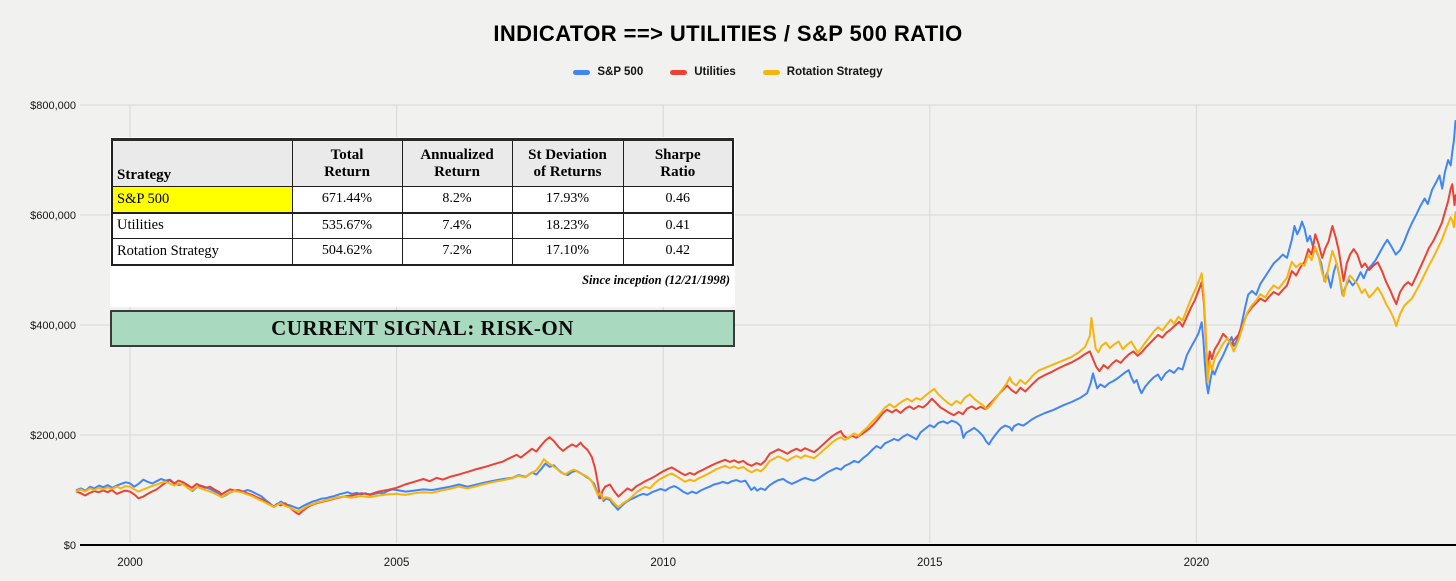  What do you see at coordinates (567, 225) in the screenshot?
I see `st-deviation-cell: 18.23%` at bounding box center [567, 225].